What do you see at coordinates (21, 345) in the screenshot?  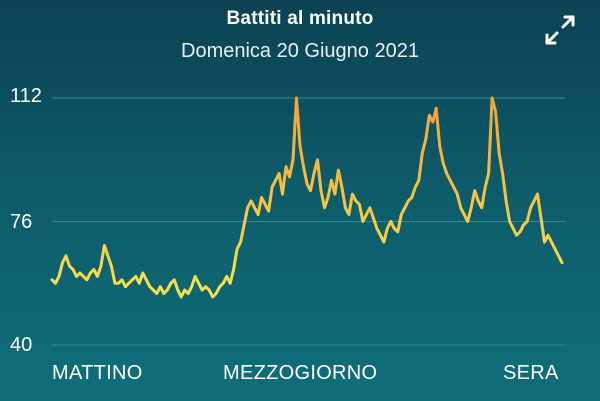 I see `y-tick-label: 40` at bounding box center [21, 345].